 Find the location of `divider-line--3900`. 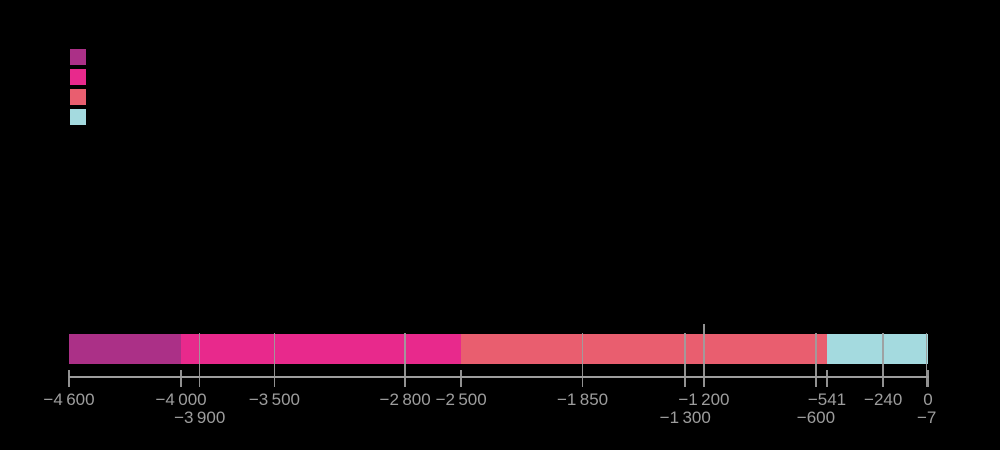

divider-line--3900 is located at coordinates (199, 360).